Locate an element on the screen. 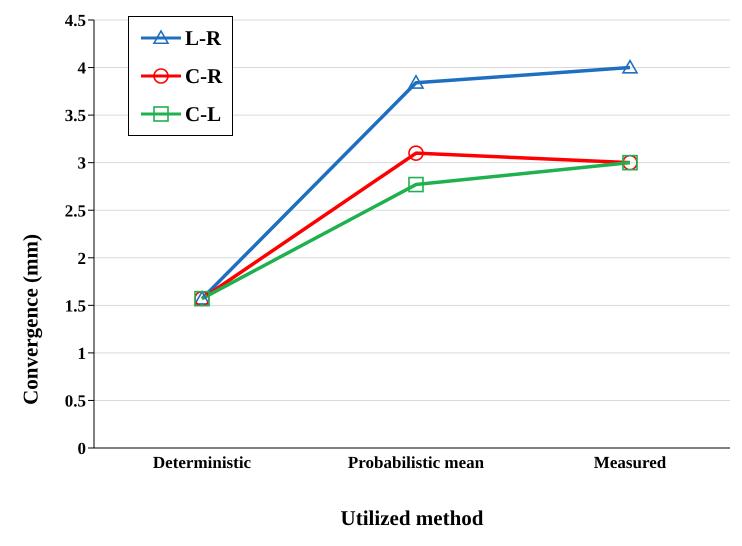 Image resolution: width=742 pixels, height=546 pixels. y-tick-label: 4 is located at coordinates (82, 68).